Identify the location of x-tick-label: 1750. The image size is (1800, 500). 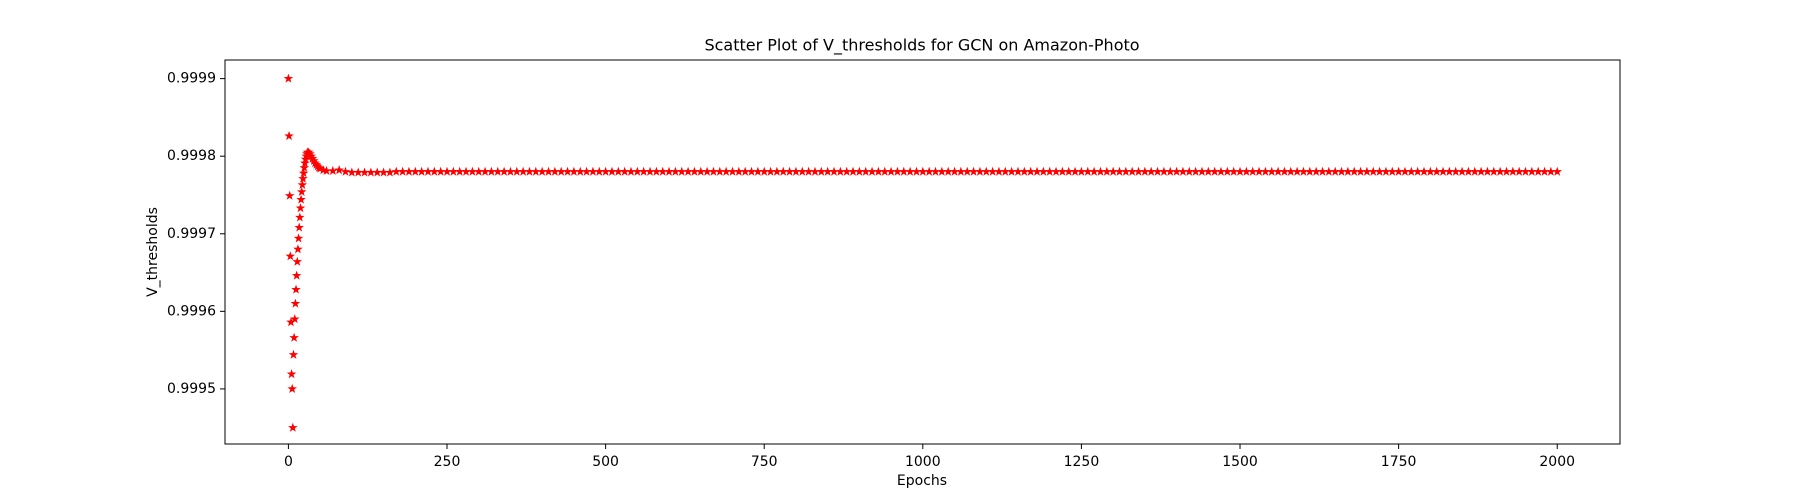
(1399, 462).